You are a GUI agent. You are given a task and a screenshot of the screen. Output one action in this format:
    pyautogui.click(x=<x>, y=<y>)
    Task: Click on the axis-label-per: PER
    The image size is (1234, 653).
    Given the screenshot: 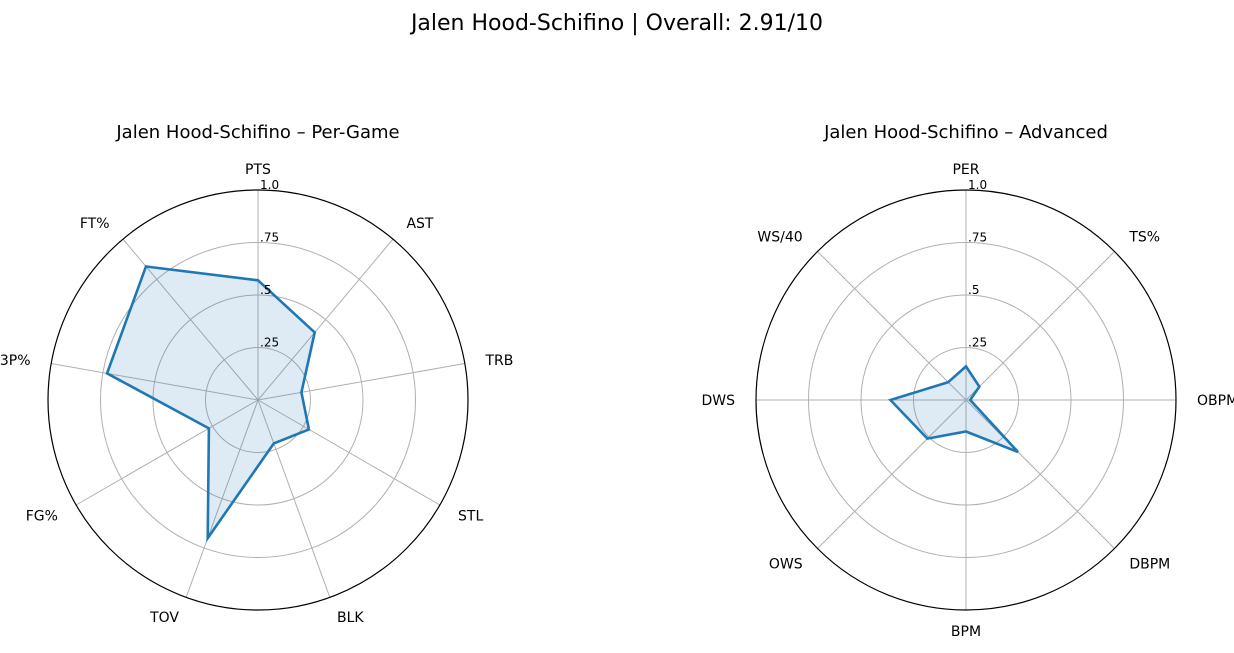 What is the action you would take?
    pyautogui.click(x=965, y=170)
    